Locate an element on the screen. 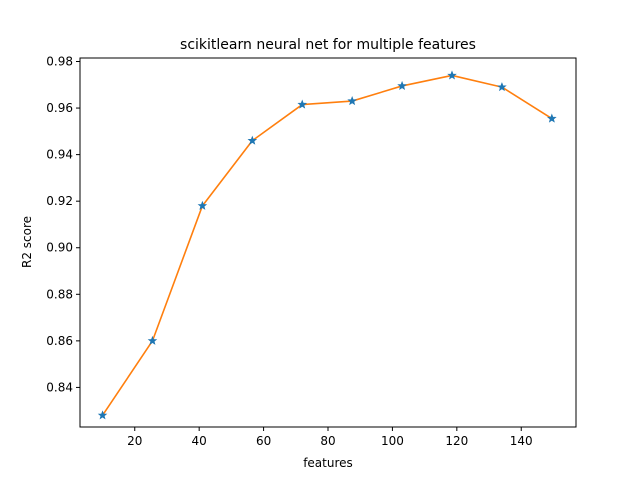 The height and width of the screenshot is (480, 640). y-tick-label: 0.94 is located at coordinates (59, 155).